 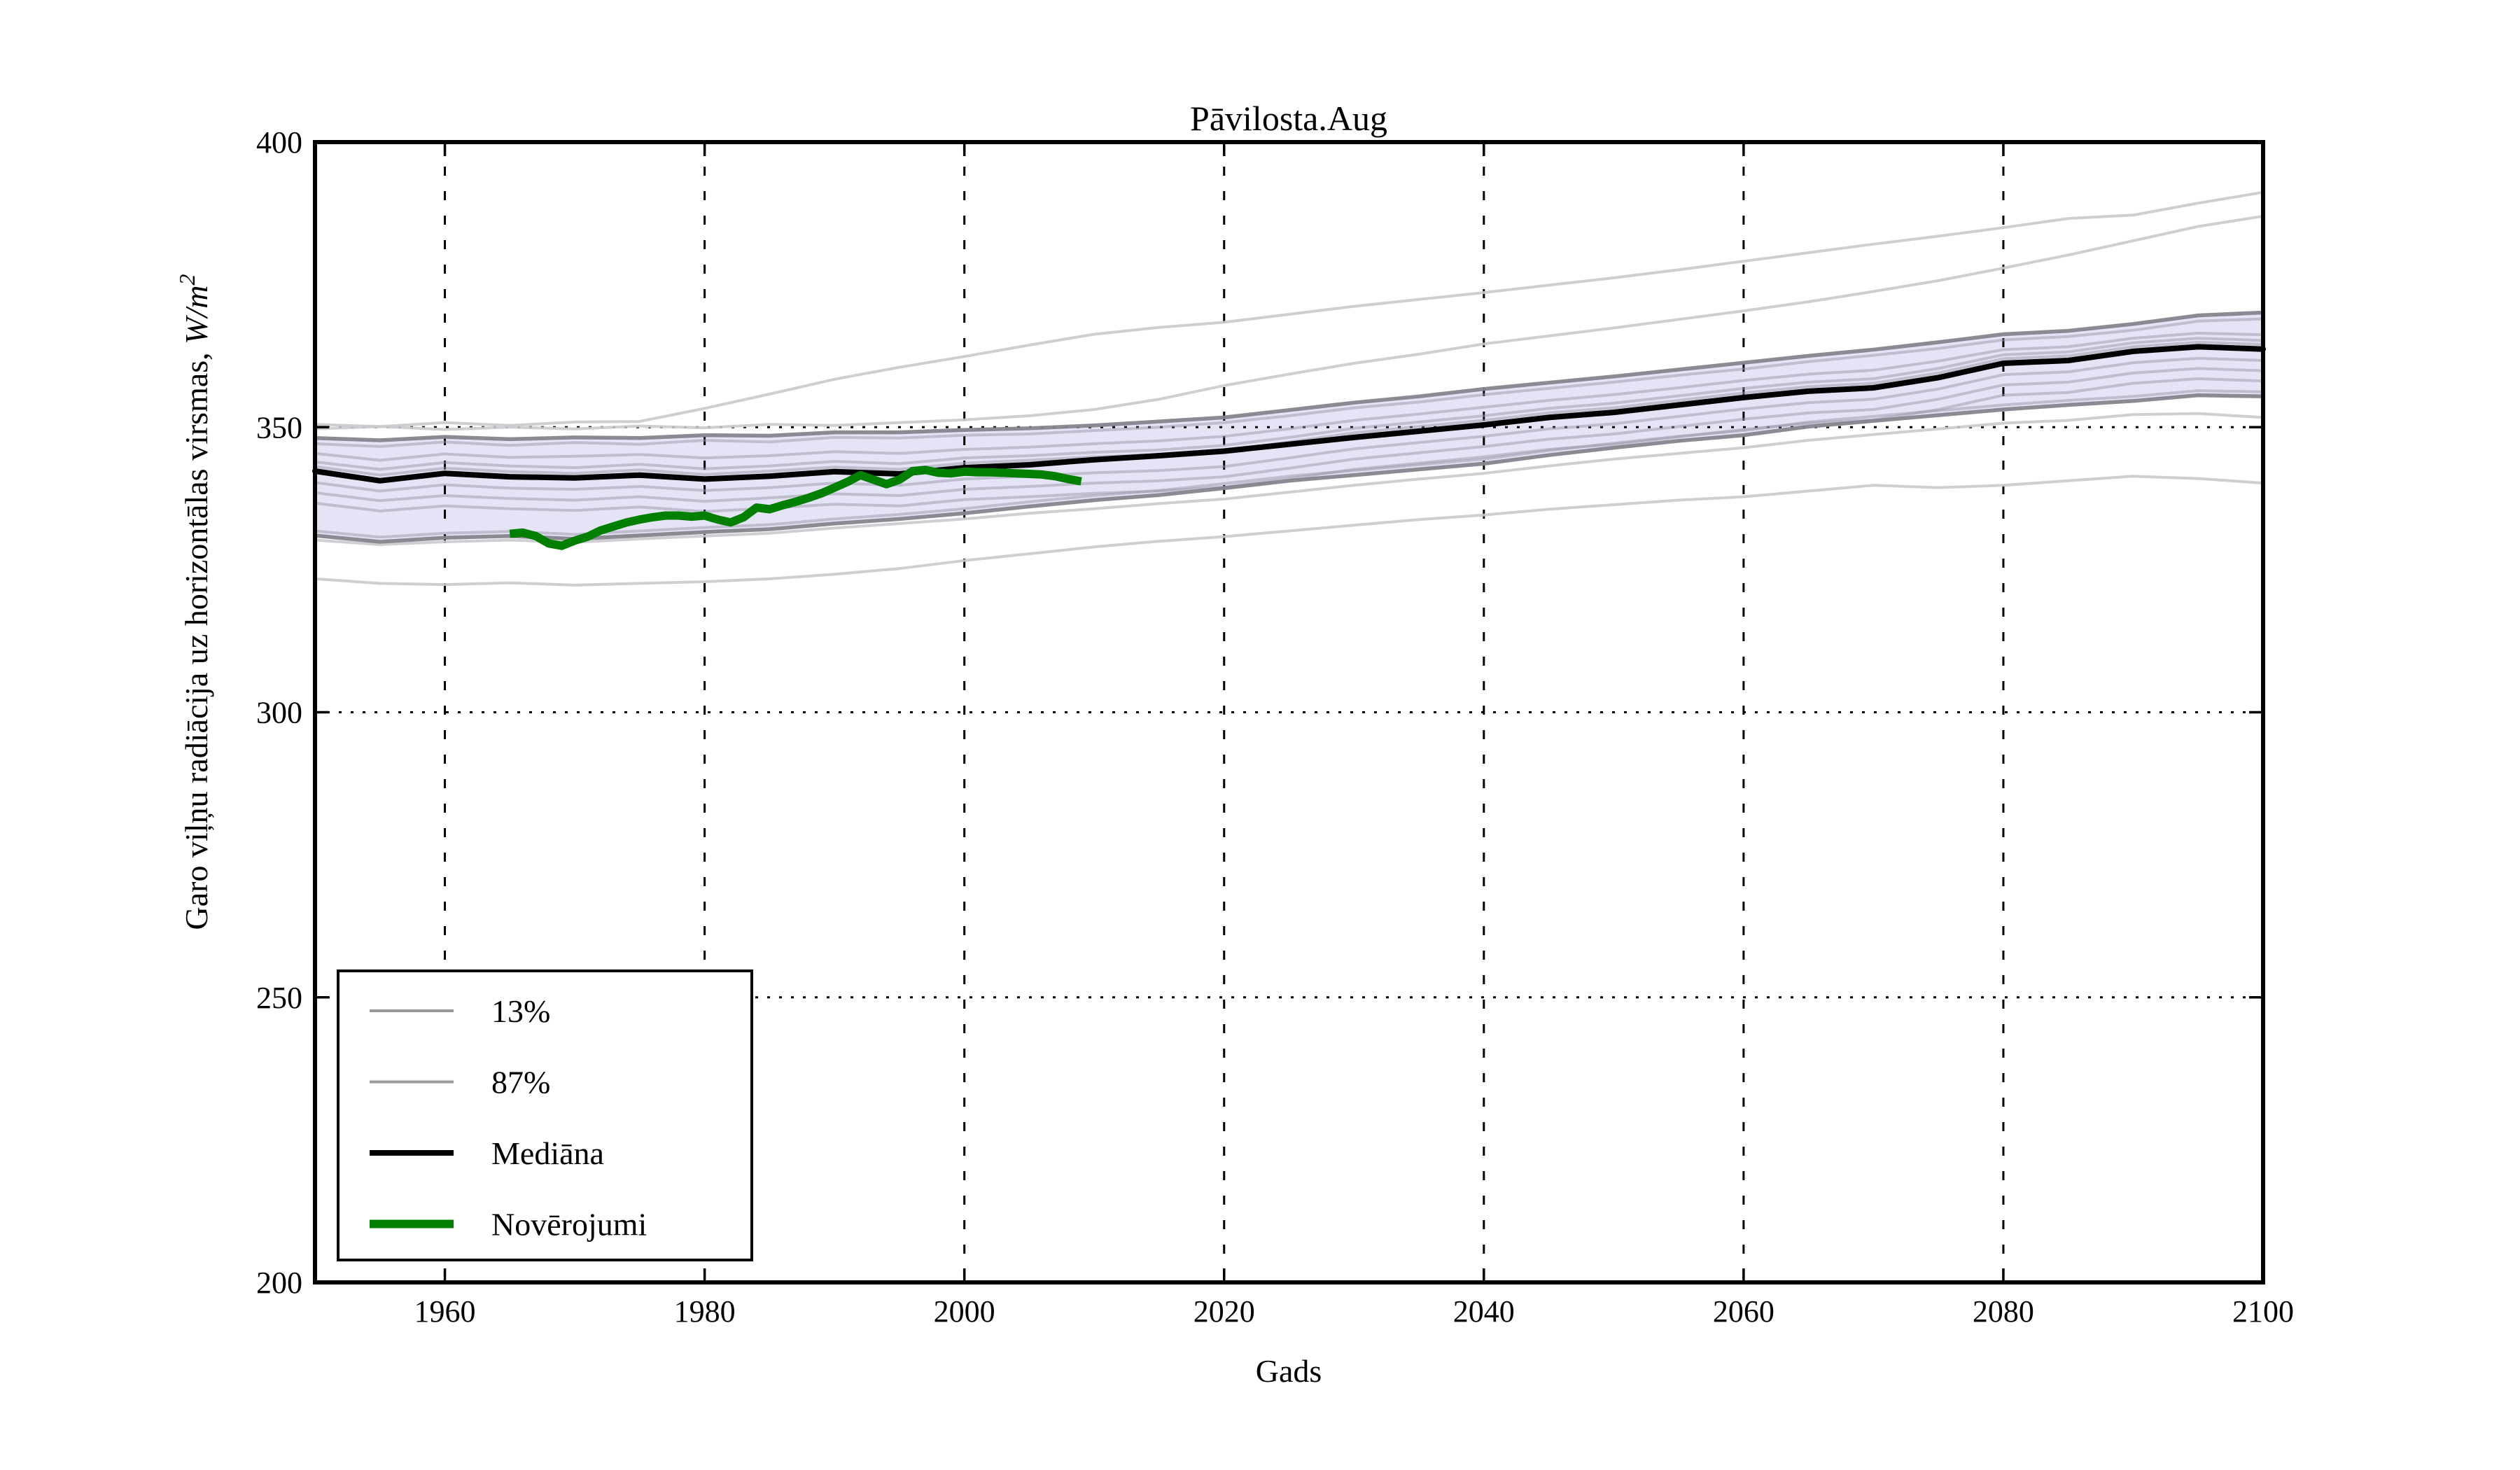 What do you see at coordinates (569, 1224) in the screenshot?
I see `legend-label-3: Novērojumi` at bounding box center [569, 1224].